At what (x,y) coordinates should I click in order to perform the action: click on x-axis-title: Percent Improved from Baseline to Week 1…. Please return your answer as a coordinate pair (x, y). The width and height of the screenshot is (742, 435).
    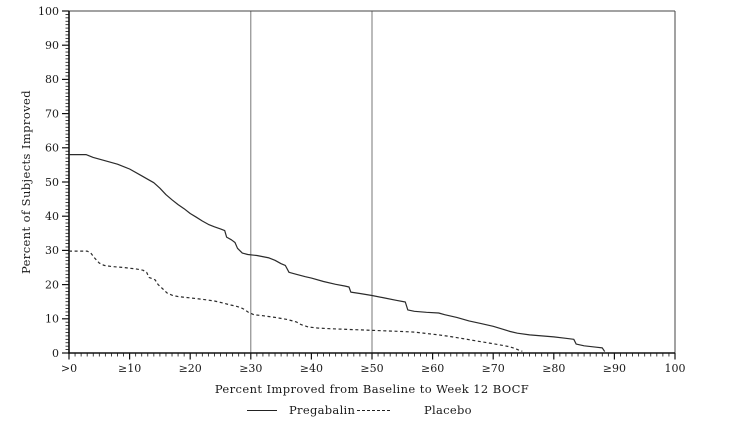
    Looking at the image, I should click on (372, 389).